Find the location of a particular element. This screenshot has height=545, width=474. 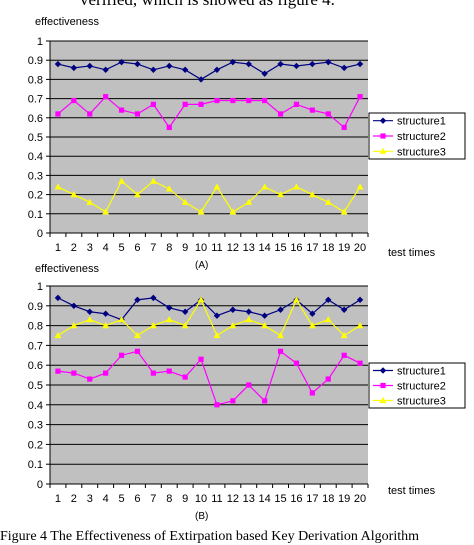

x-tick-label: 10 is located at coordinates (201, 499).